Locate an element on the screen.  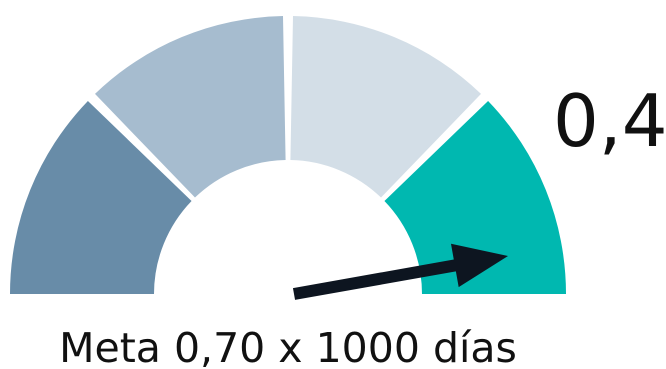
gauge-value-label: 0,4 is located at coordinates (609, 121).